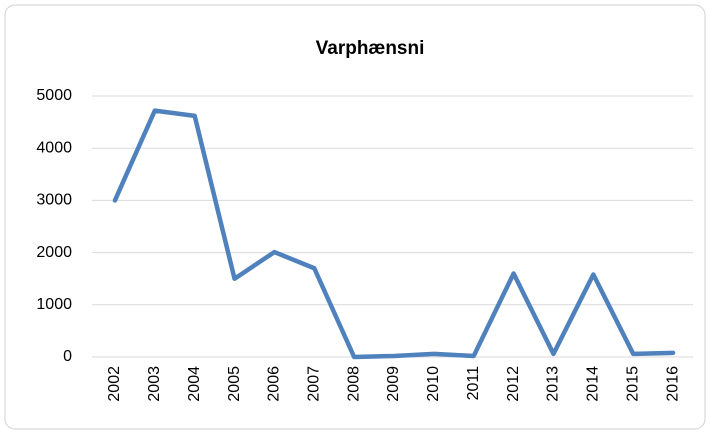 This screenshot has height=435, width=711. What do you see at coordinates (54, 147) in the screenshot?
I see `y-tick-label: 4000` at bounding box center [54, 147].